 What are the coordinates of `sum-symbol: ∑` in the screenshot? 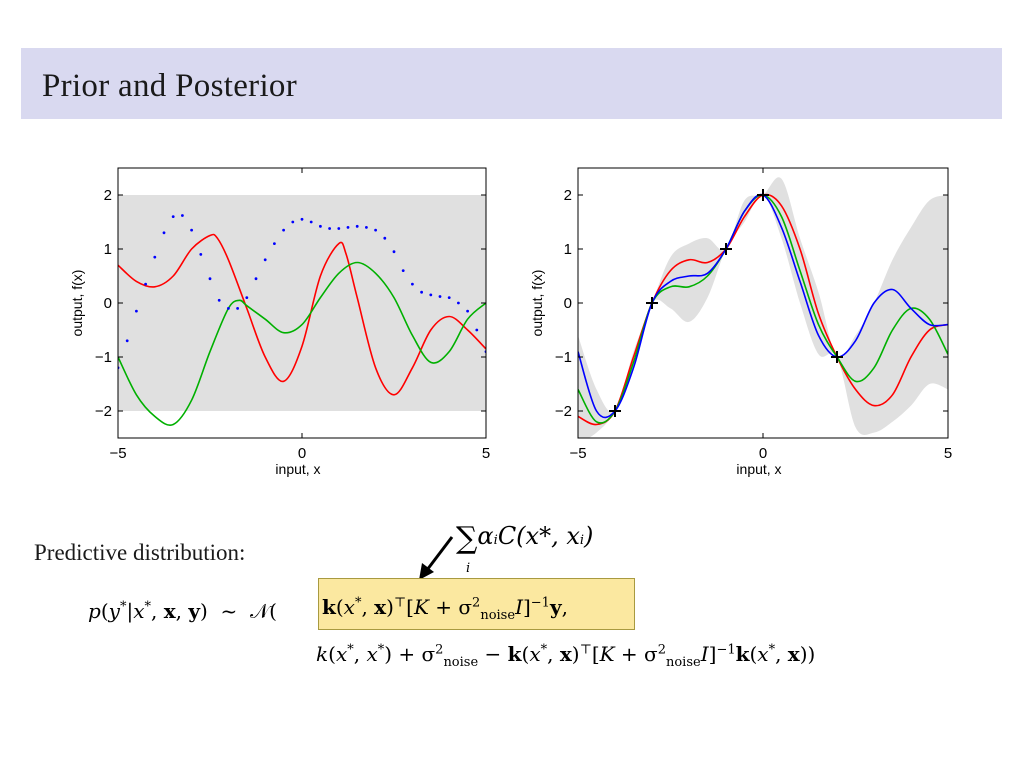 It's located at (467, 538).